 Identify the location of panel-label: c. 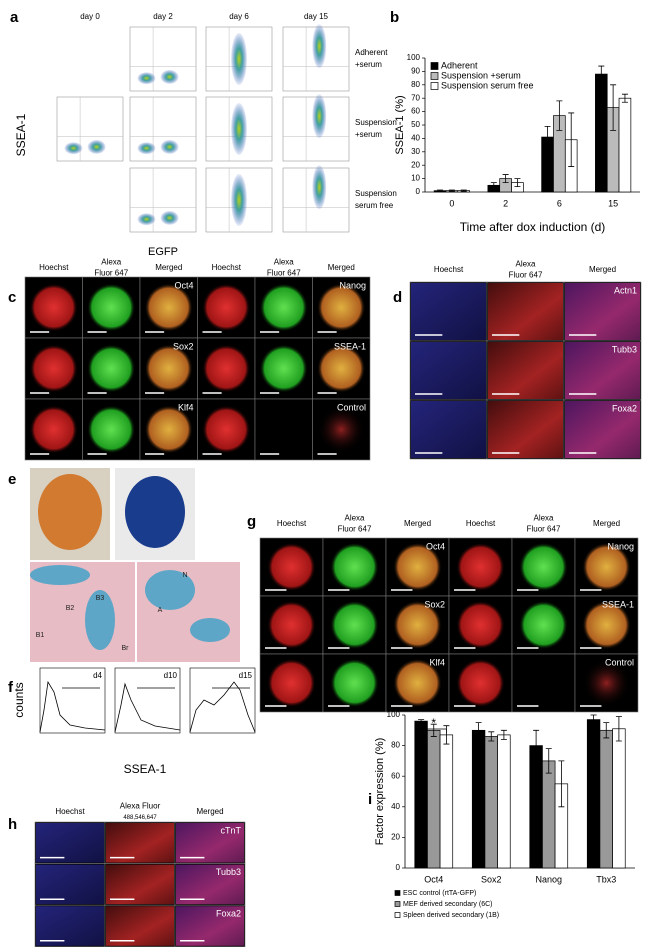
(12, 297).